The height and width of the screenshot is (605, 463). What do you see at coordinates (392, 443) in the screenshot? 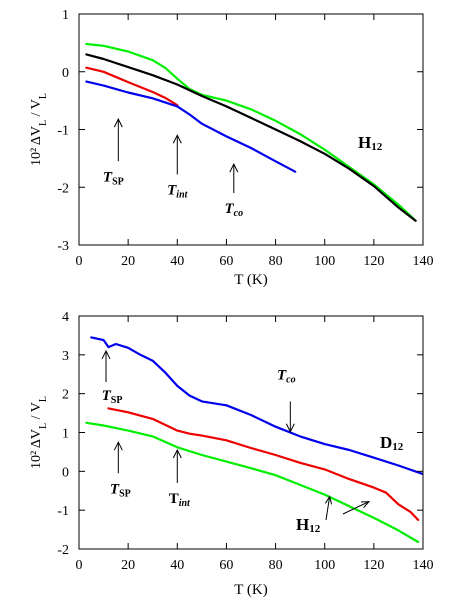
I see `panel-label-d12: D12` at bounding box center [392, 443].